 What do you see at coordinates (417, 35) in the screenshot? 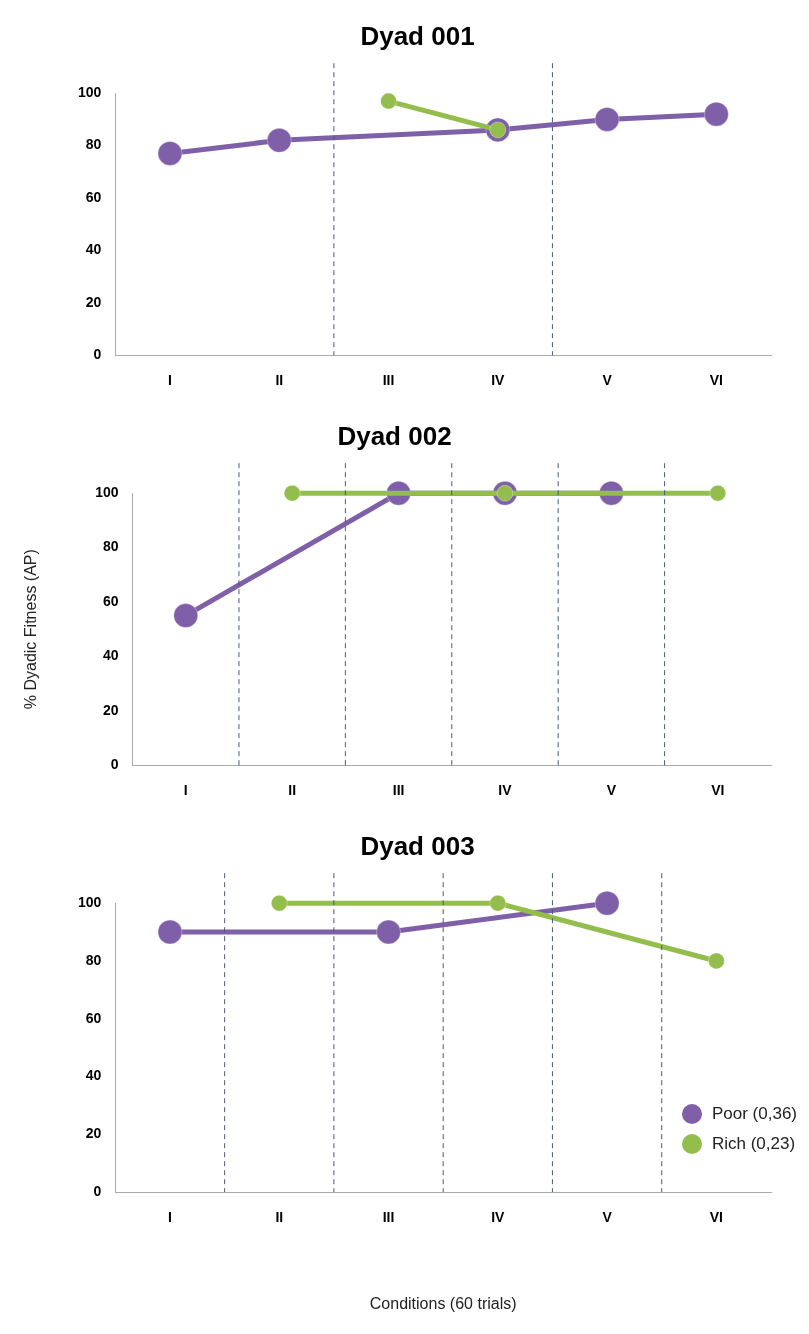
I see `chart-title: Dyad 001` at bounding box center [417, 35].